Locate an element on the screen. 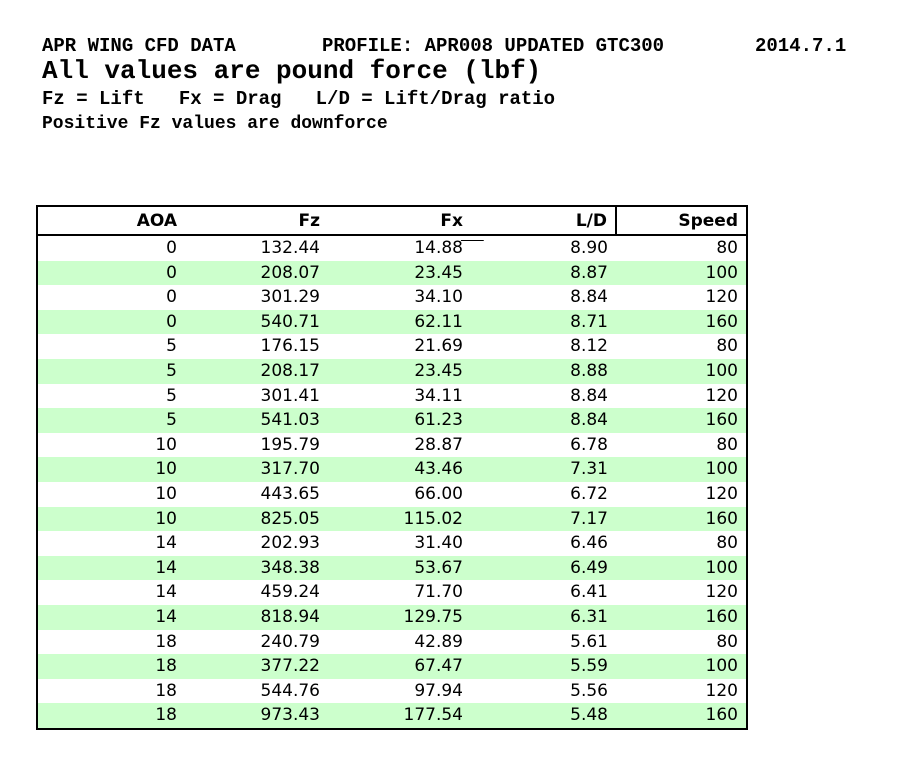 This screenshot has height=766, width=910. table-cell: 132.44 is located at coordinates (290, 248).